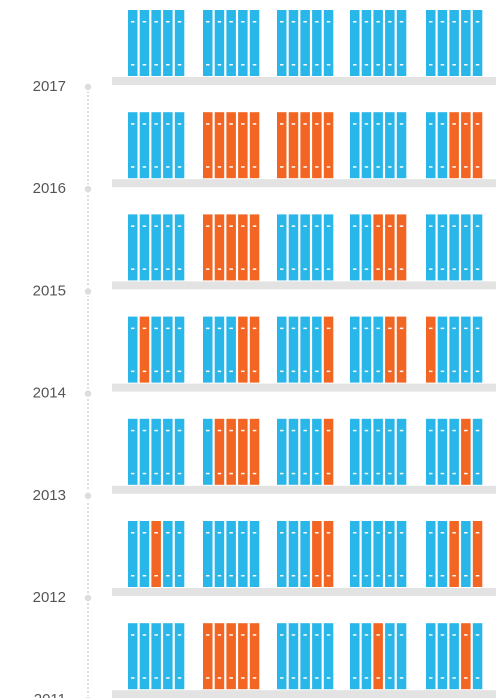  What do you see at coordinates (49, 597) in the screenshot?
I see `year-label: 2012` at bounding box center [49, 597].